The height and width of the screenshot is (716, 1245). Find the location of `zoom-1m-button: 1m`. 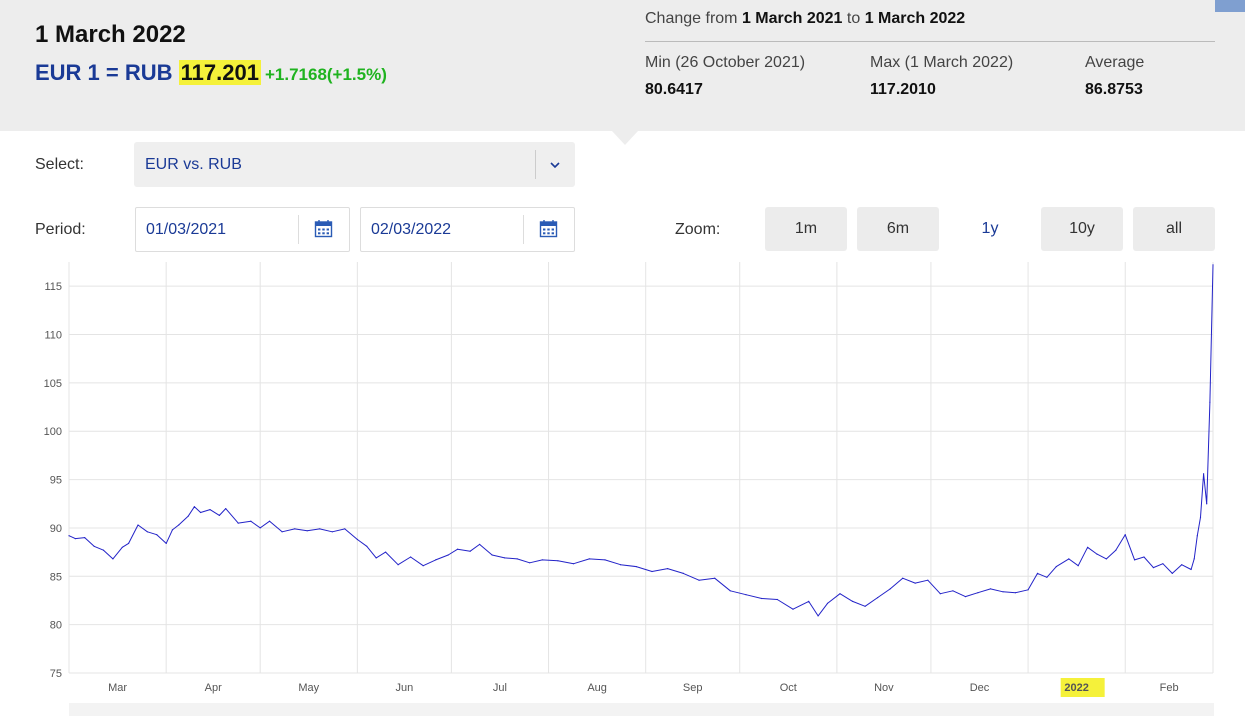

zoom-1m-button: 1m is located at coordinates (806, 229).